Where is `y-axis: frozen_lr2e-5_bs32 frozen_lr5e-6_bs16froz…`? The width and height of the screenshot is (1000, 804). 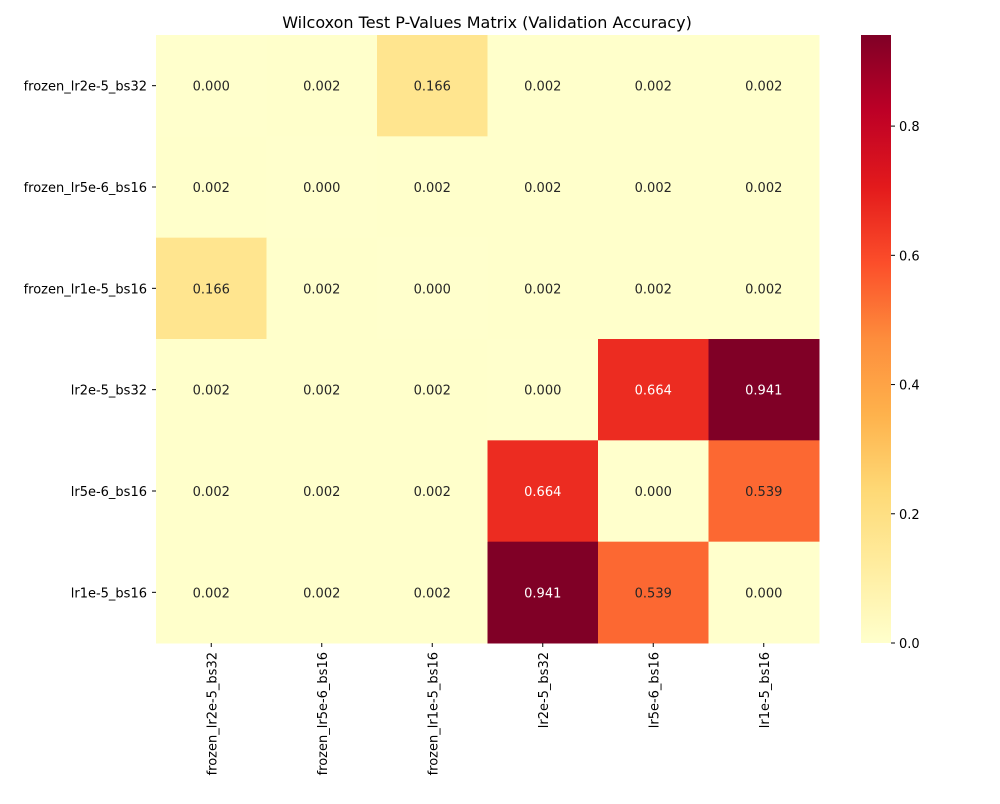 y-axis: frozen_lr2e-5_bs32 frozen_lr5e-6_bs16froz… is located at coordinates (90, 340).